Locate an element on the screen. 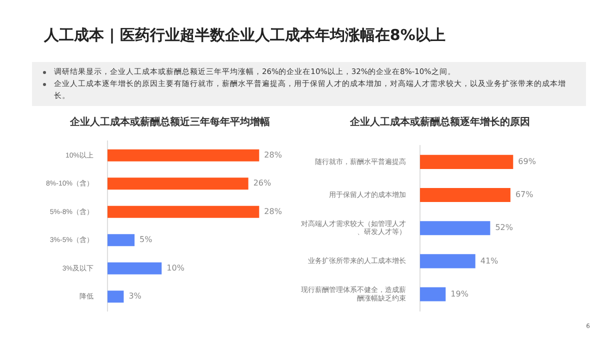  data-label: 67% is located at coordinates (524, 195).